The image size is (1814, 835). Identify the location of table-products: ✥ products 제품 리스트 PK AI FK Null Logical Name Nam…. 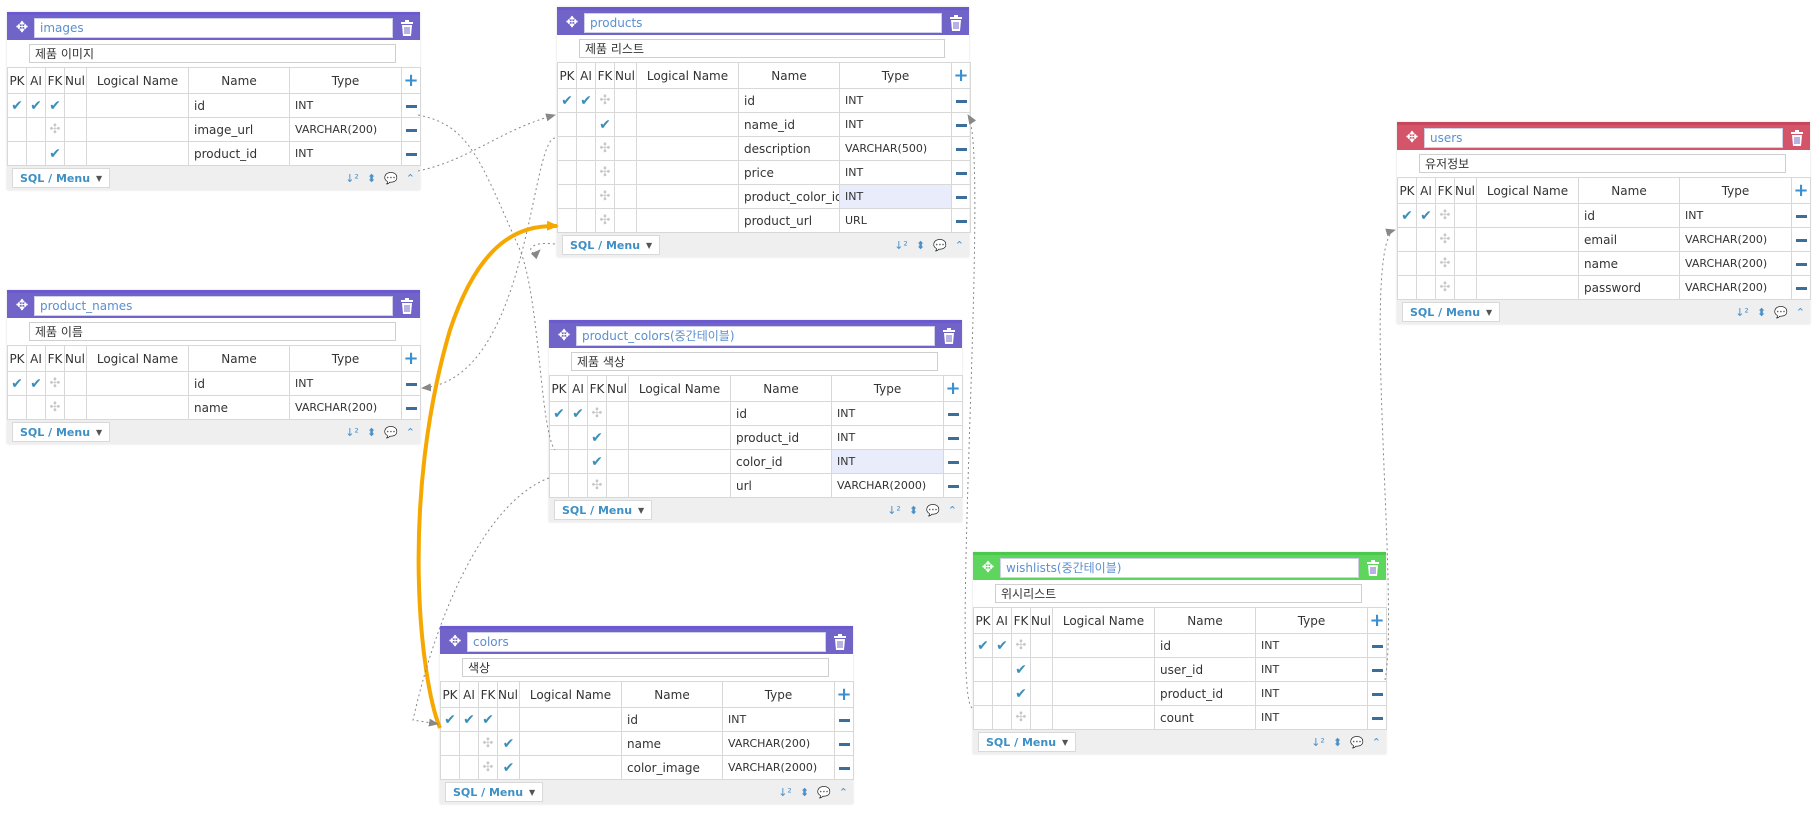
(764, 132).